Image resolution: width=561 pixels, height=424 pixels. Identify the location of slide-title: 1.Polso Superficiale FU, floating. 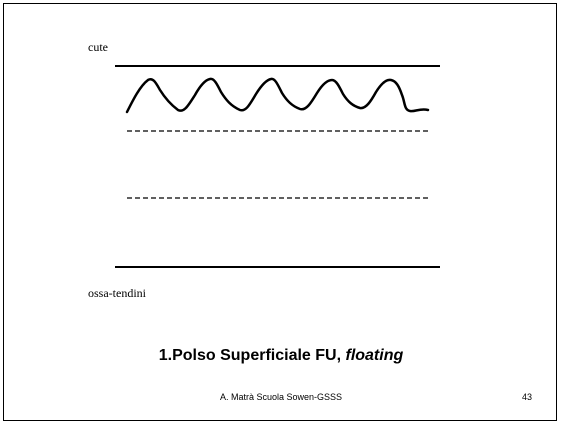
(281, 355).